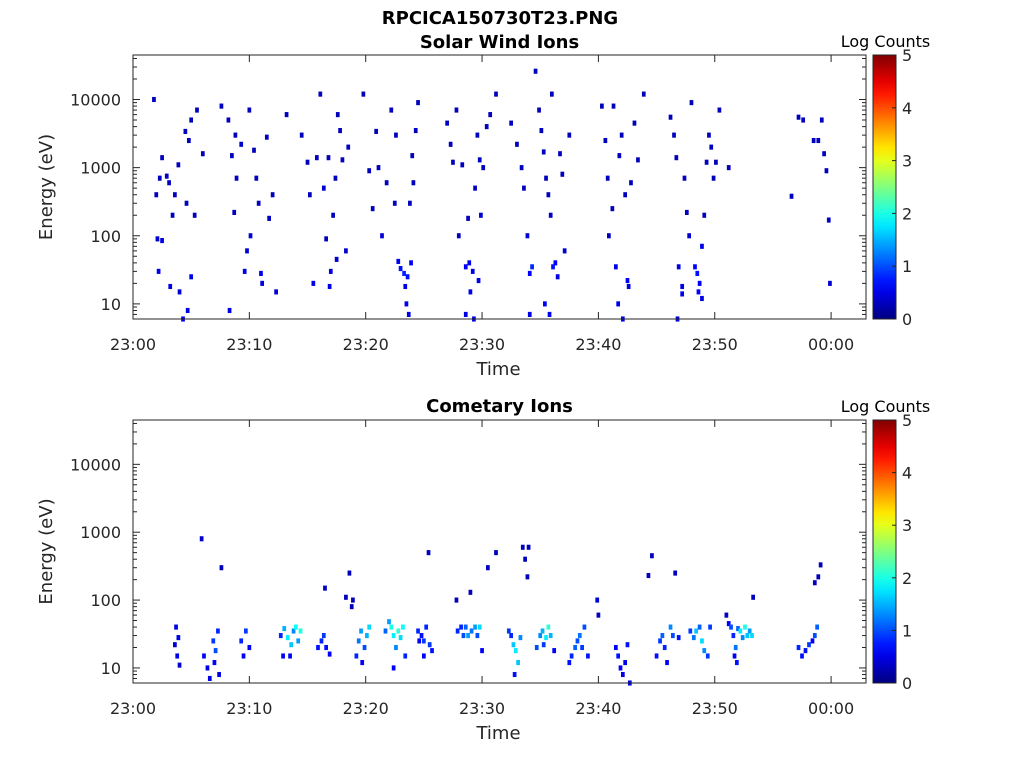  I want to click on colorbar-tick-label: 4, so click(907, 473).